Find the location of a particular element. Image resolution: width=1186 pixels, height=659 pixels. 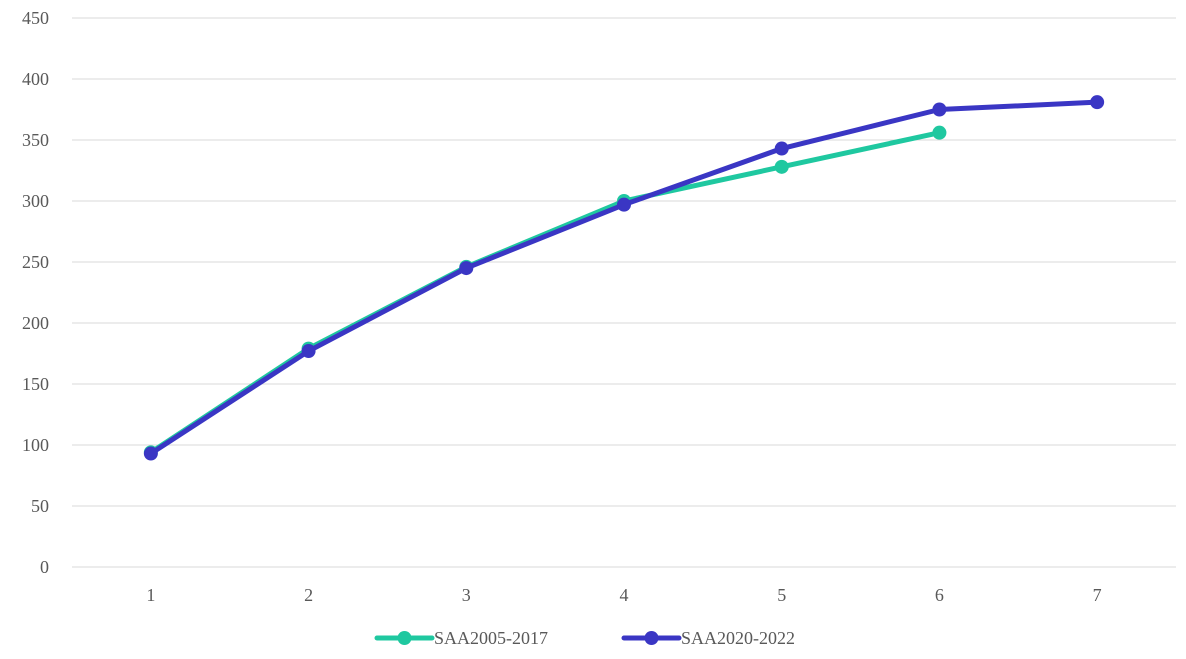

y-tick-label: 200 is located at coordinates (35, 323).